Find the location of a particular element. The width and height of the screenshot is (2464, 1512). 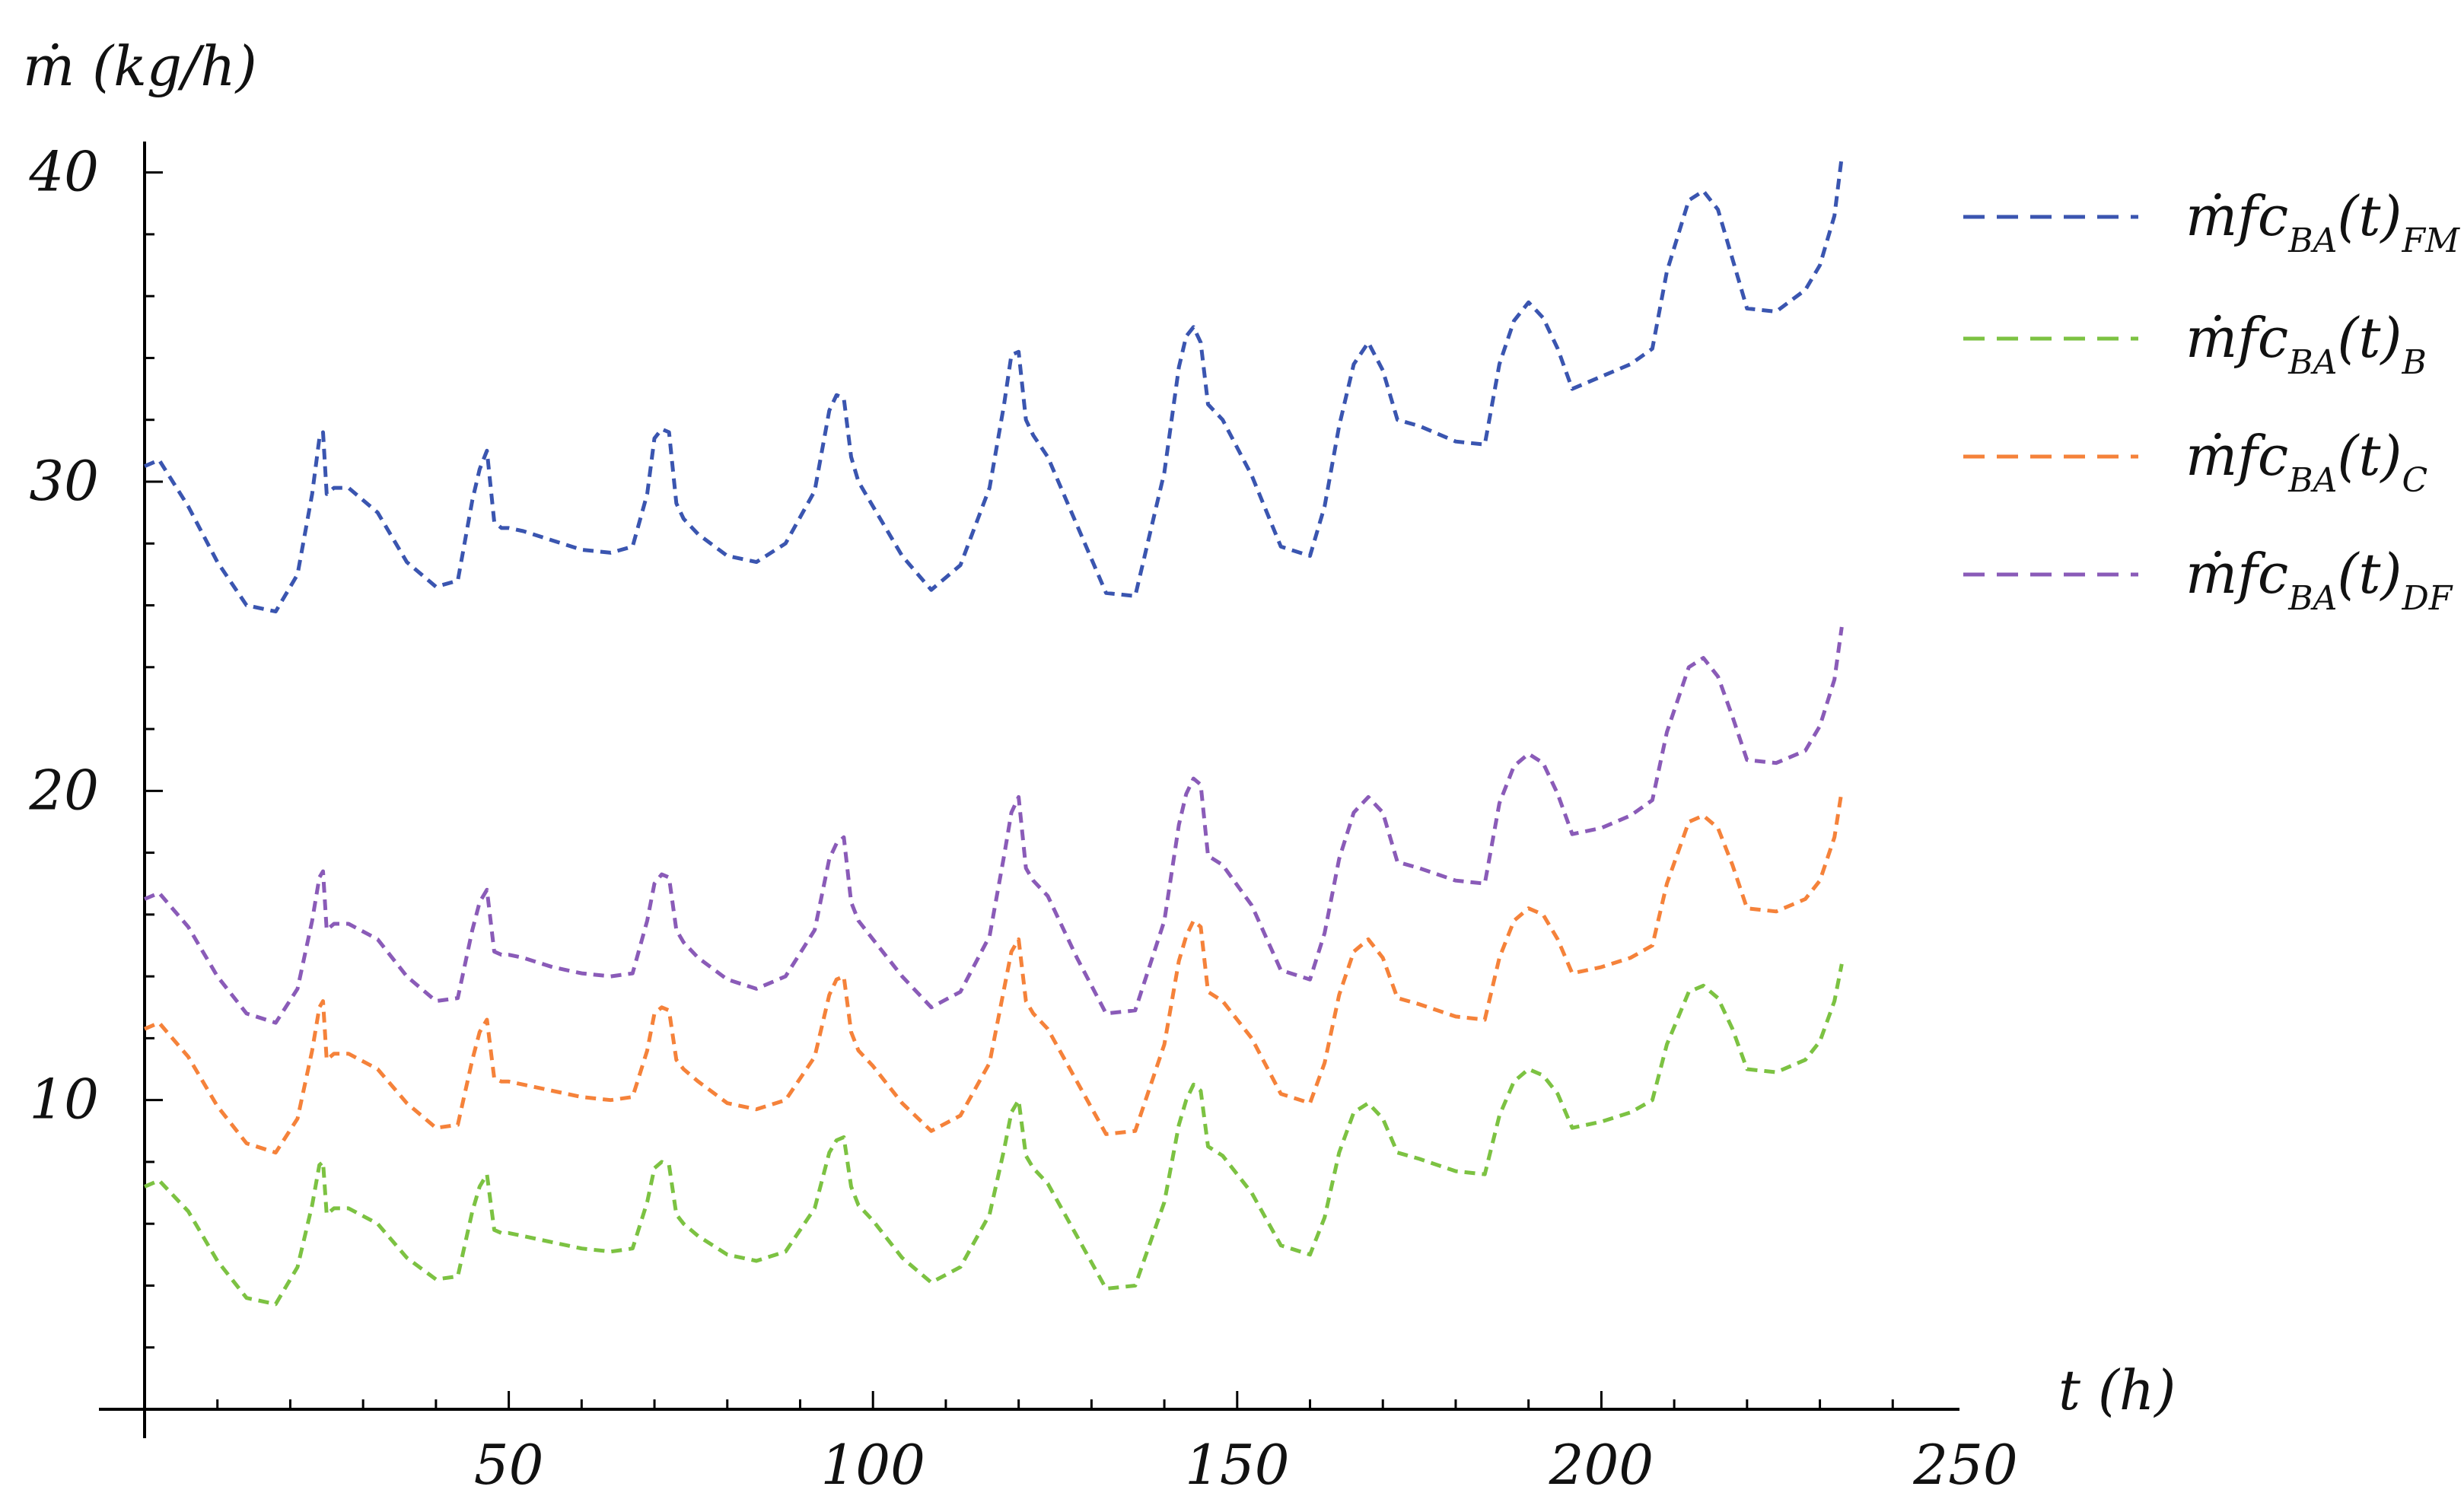

x-tick-label: 150 is located at coordinates (1237, 1465).